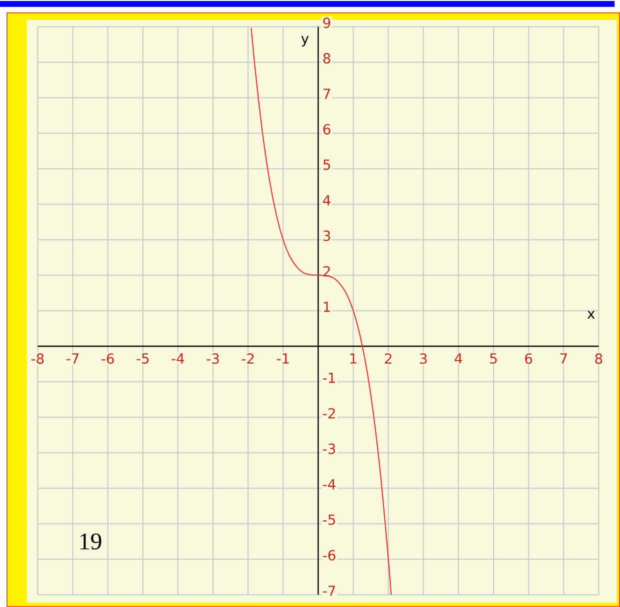 The width and height of the screenshot is (620, 607). I want to click on x-axis-title: x, so click(591, 314).